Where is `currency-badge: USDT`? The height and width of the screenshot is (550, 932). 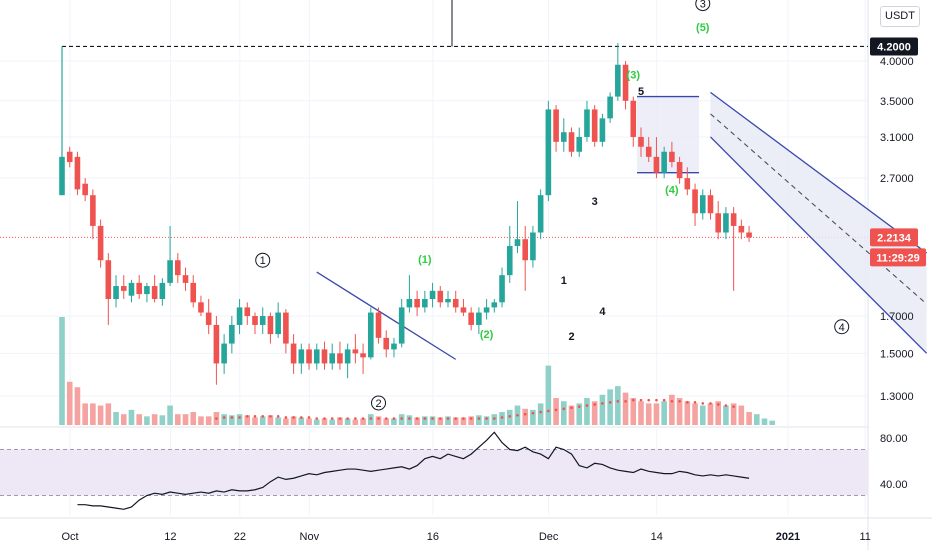 currency-badge: USDT is located at coordinates (900, 16).